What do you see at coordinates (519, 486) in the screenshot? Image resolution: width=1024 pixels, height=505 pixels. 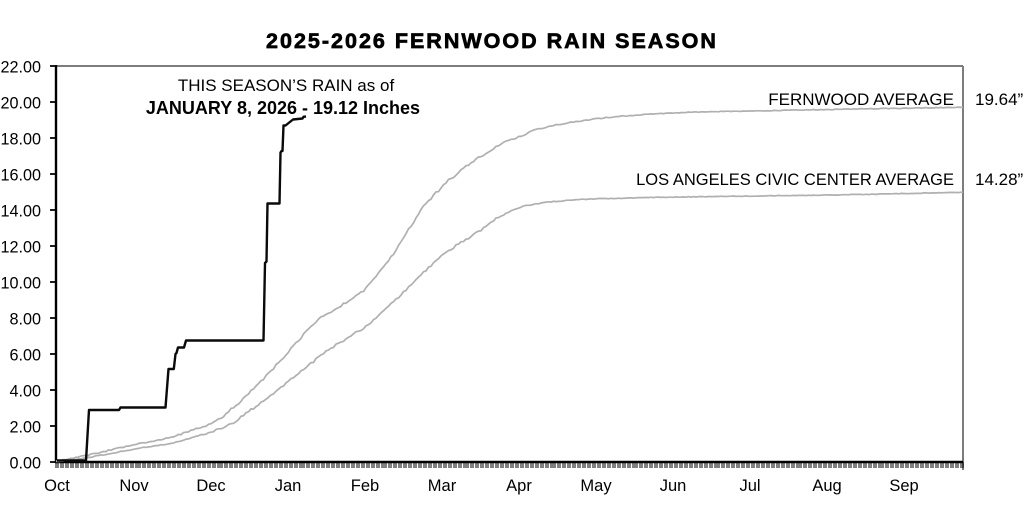 I see `svg-text: Apr` at bounding box center [519, 486].